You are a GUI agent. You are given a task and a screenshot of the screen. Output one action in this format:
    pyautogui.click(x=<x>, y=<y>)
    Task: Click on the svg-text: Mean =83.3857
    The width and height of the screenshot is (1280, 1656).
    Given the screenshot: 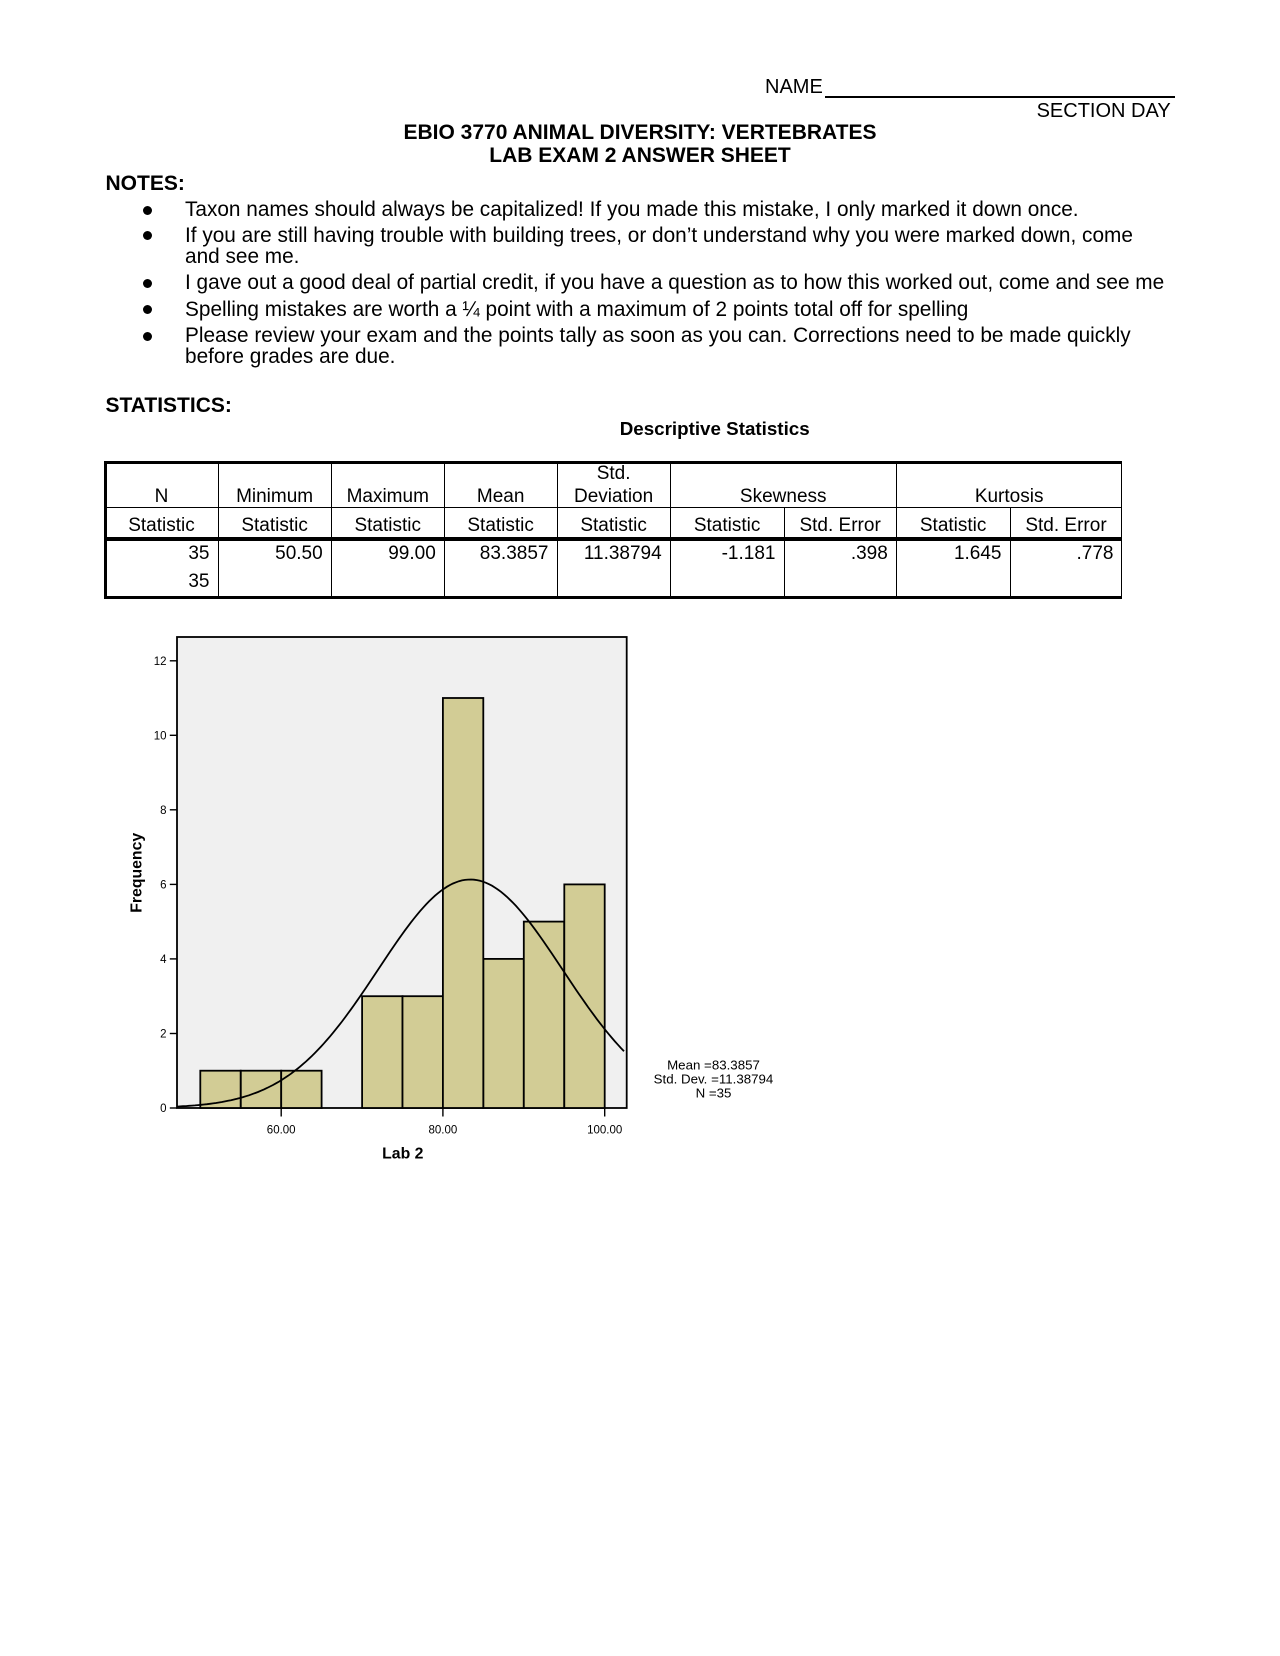 What is the action you would take?
    pyautogui.click(x=713, y=1065)
    